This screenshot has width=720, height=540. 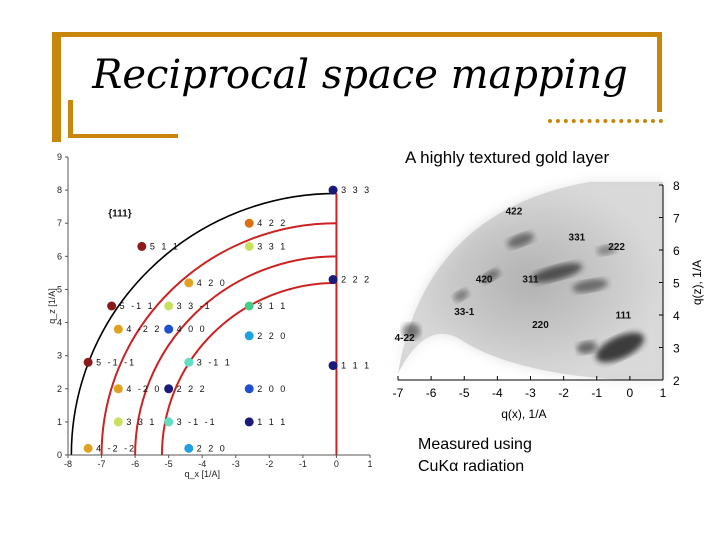 I want to click on x-tick-label: -8, so click(x=68, y=464).